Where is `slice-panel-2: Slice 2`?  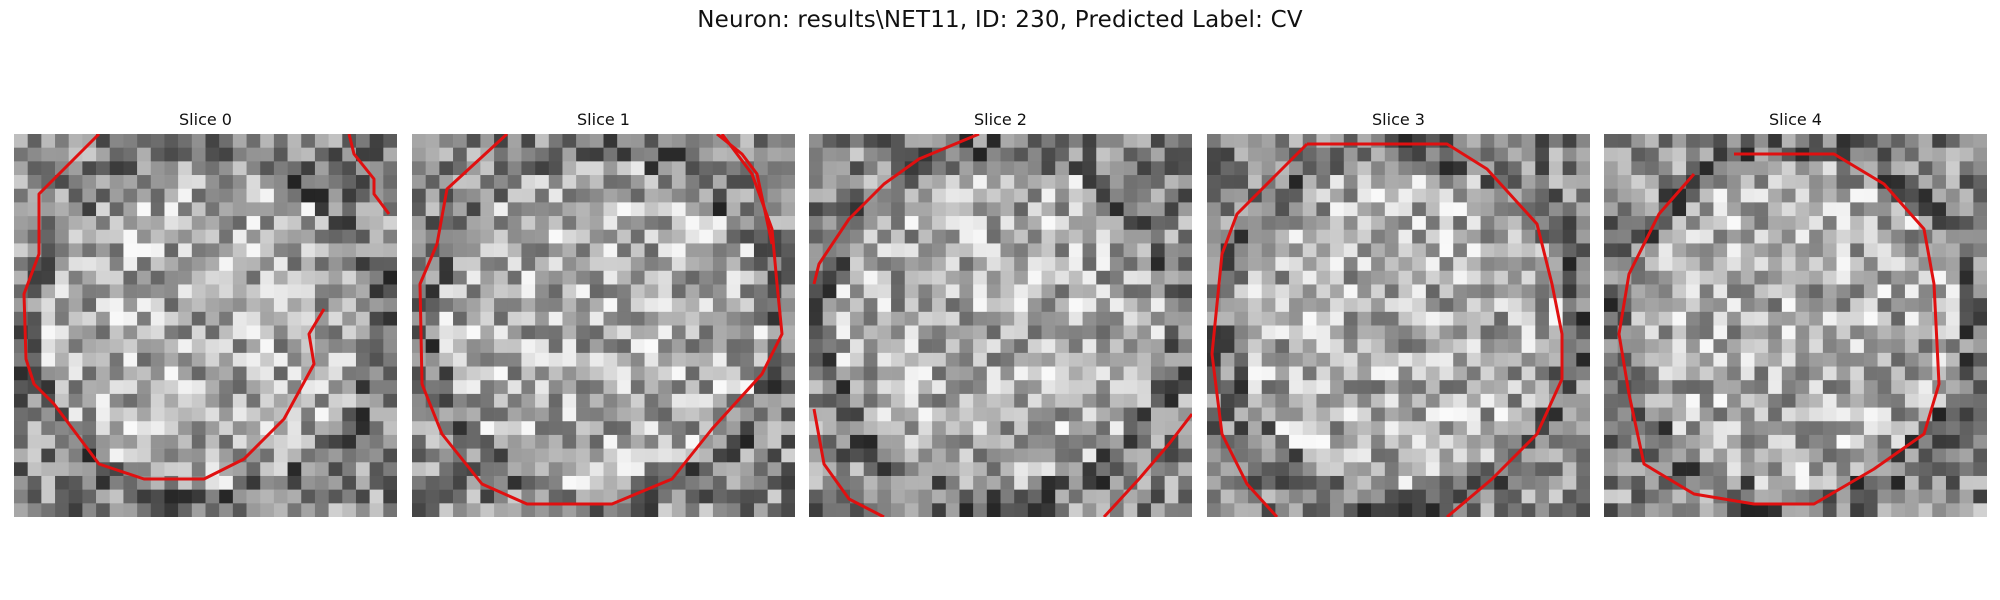
slice-panel-2: Slice 2 is located at coordinates (1000, 313).